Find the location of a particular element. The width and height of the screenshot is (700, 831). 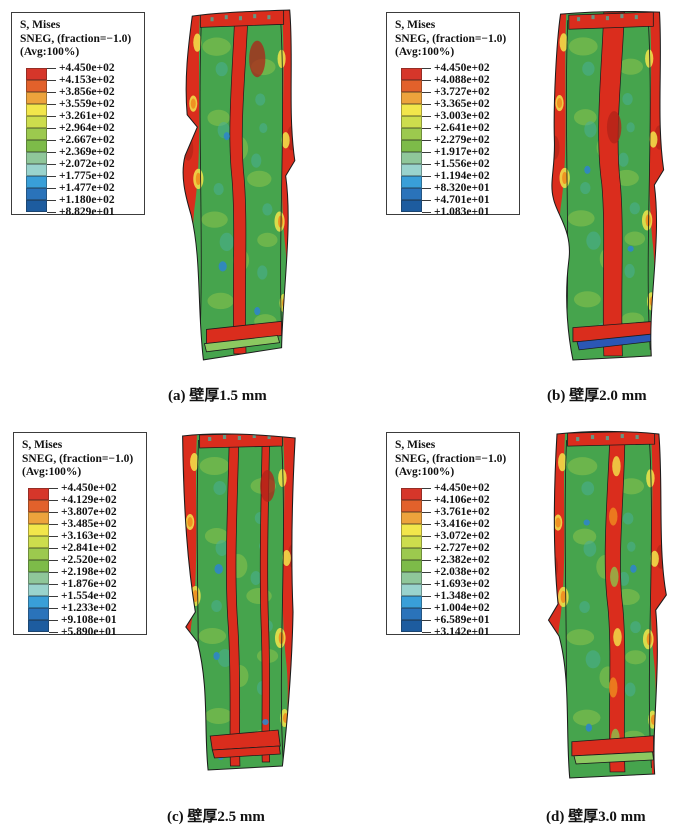

caption-d: (d) 壁厚3.0 mm is located at coordinates (596, 817).